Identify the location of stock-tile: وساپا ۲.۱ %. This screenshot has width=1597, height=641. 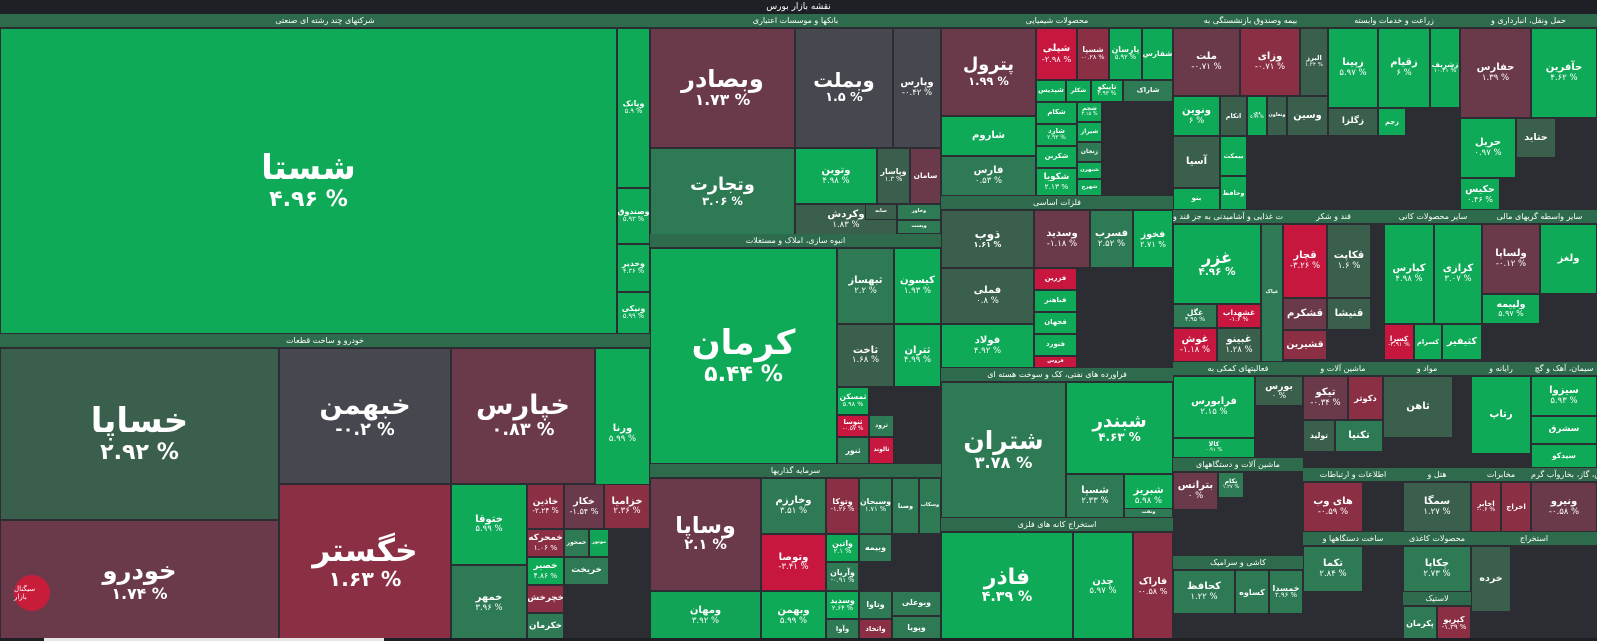
(705, 534).